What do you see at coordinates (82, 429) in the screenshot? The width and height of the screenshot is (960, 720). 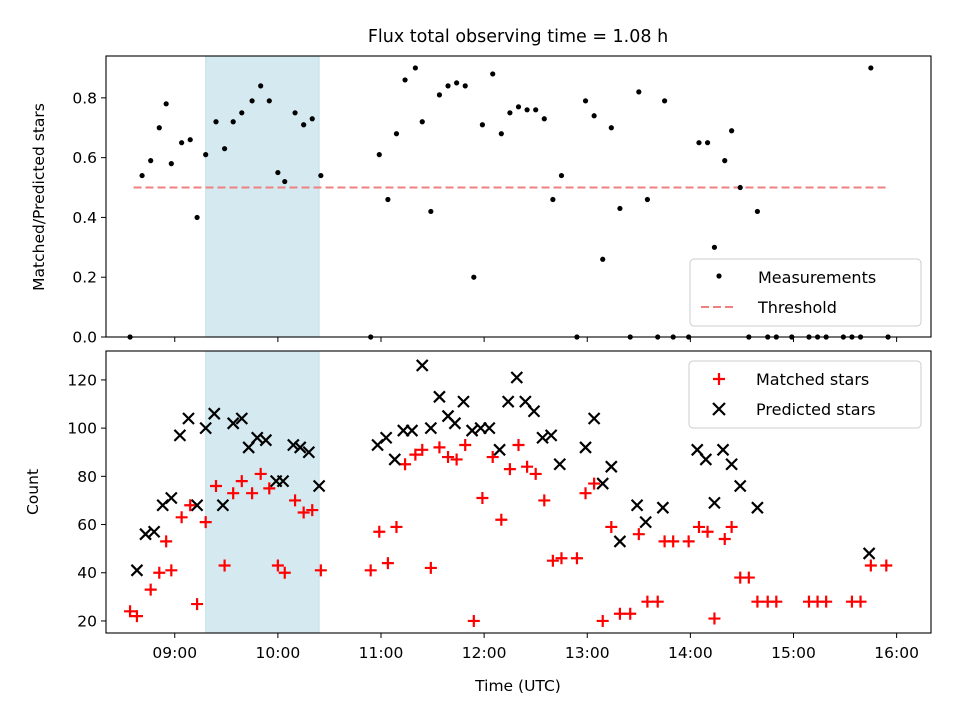 I see `bottom-y-tick-label: 100` at bounding box center [82, 429].